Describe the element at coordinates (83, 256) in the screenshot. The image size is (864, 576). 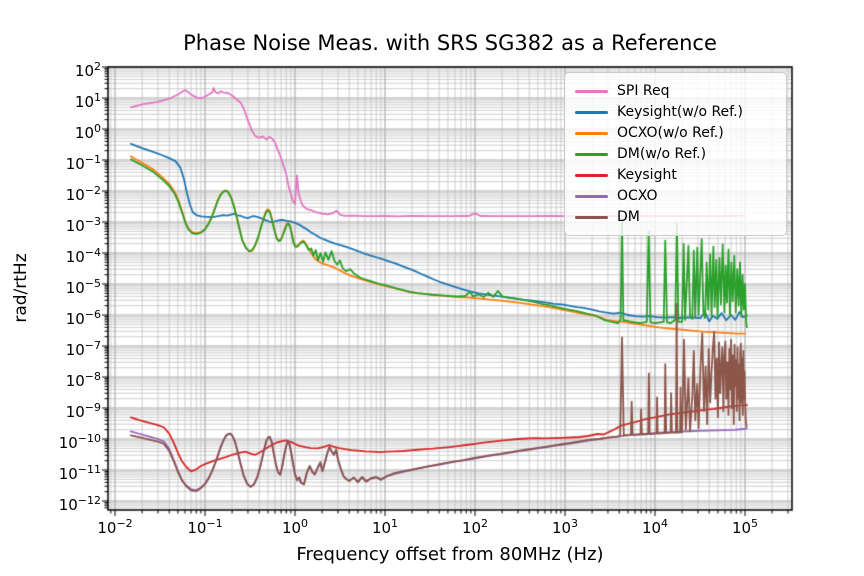
I see `y-tick-label: 10⁻⁴` at that location.